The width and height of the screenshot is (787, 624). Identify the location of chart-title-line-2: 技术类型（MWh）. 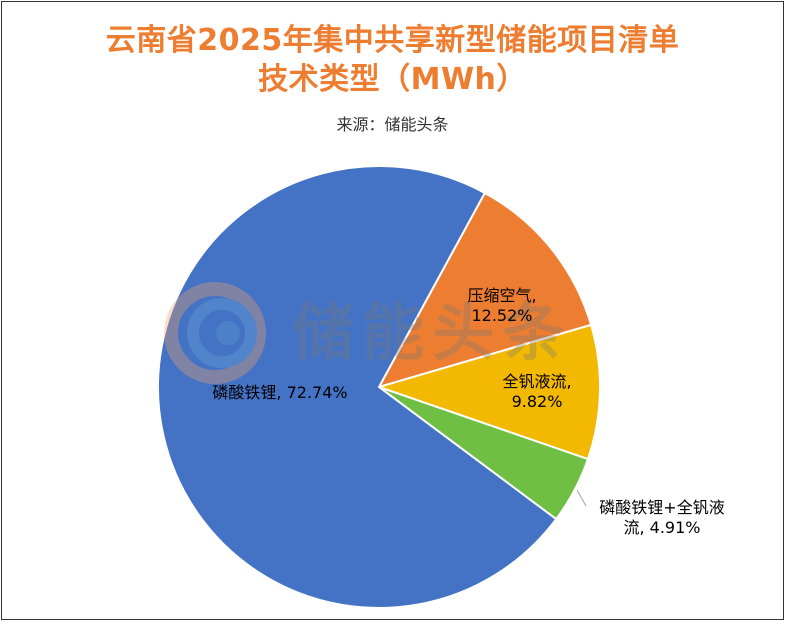
(392, 79).